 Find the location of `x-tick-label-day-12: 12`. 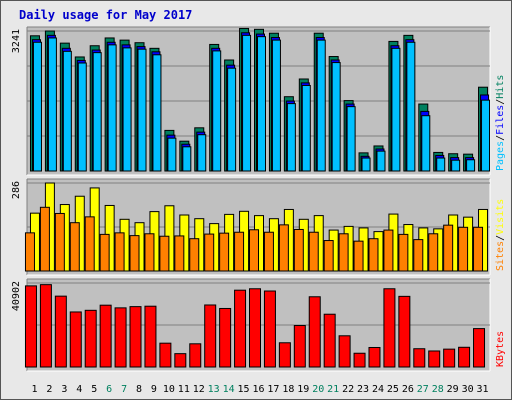

x-tick-label-day-12: 12 is located at coordinates (199, 389).